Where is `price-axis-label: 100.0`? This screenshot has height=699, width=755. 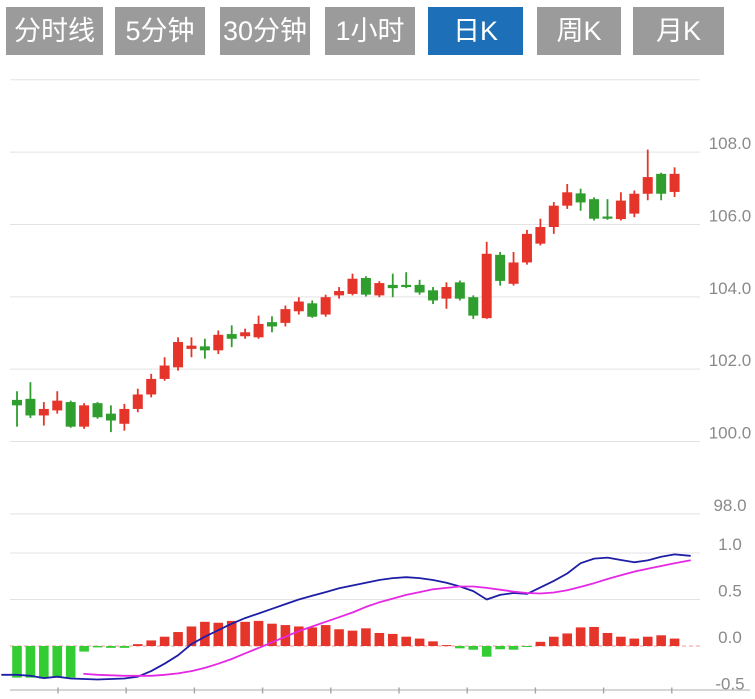
price-axis-label: 100.0 is located at coordinates (730, 433).